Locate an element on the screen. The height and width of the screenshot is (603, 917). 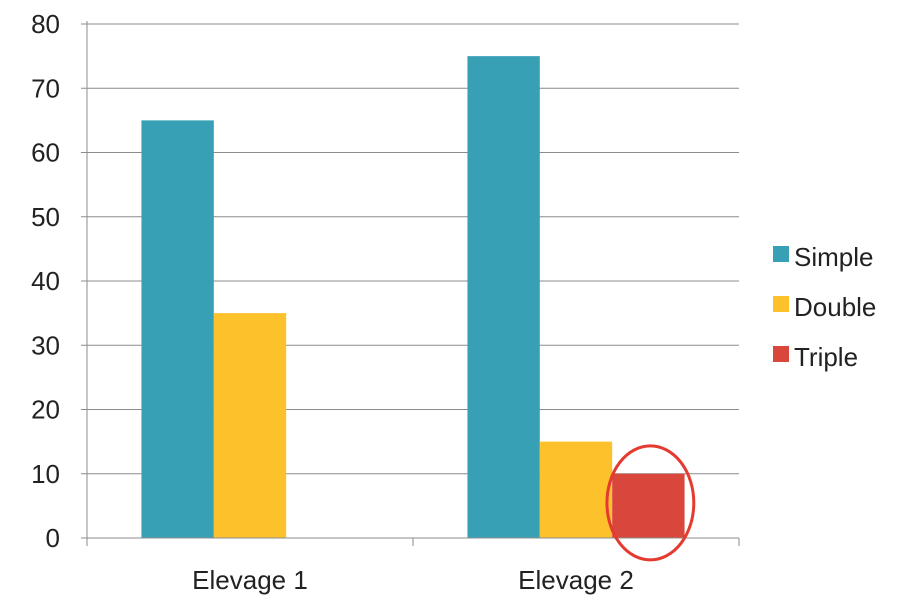
highlight-circle is located at coordinates (650, 503).